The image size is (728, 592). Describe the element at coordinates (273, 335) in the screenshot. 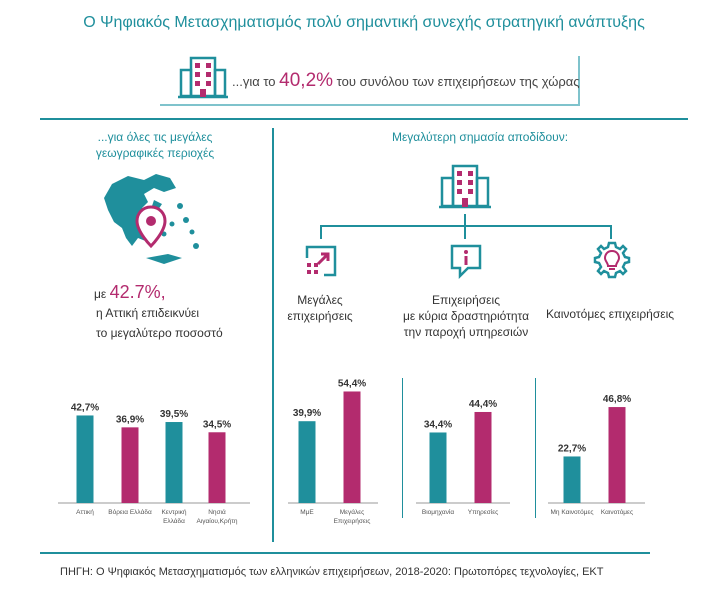

I see `center-divider` at that location.